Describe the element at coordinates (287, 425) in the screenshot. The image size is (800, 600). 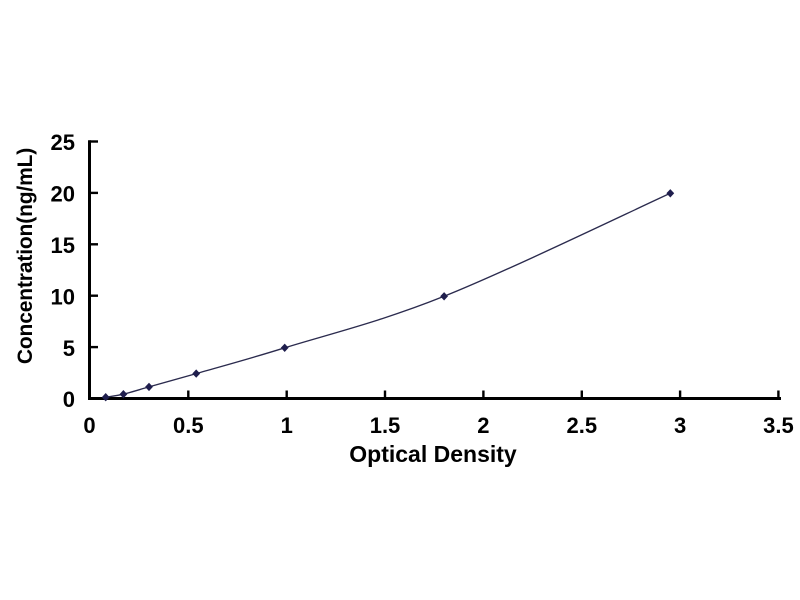
I see `svg-text: 1` at that location.